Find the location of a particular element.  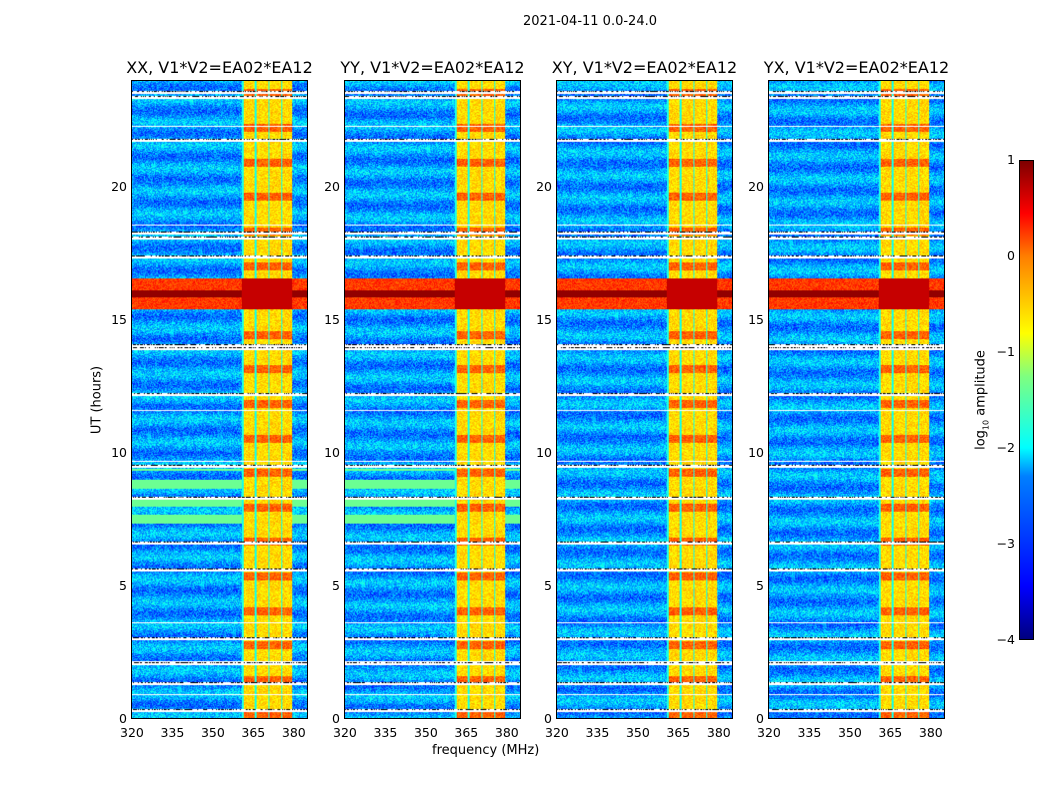

colorbar is located at coordinates (1026, 400).